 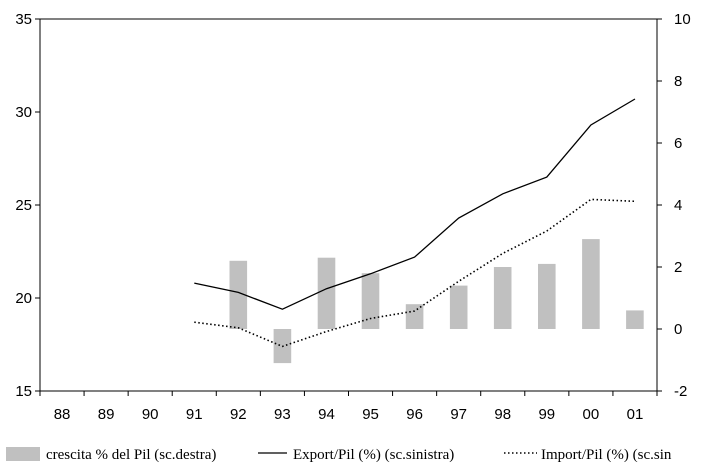 What do you see at coordinates (502, 414) in the screenshot?
I see `x-tick-label-98: 98` at bounding box center [502, 414].